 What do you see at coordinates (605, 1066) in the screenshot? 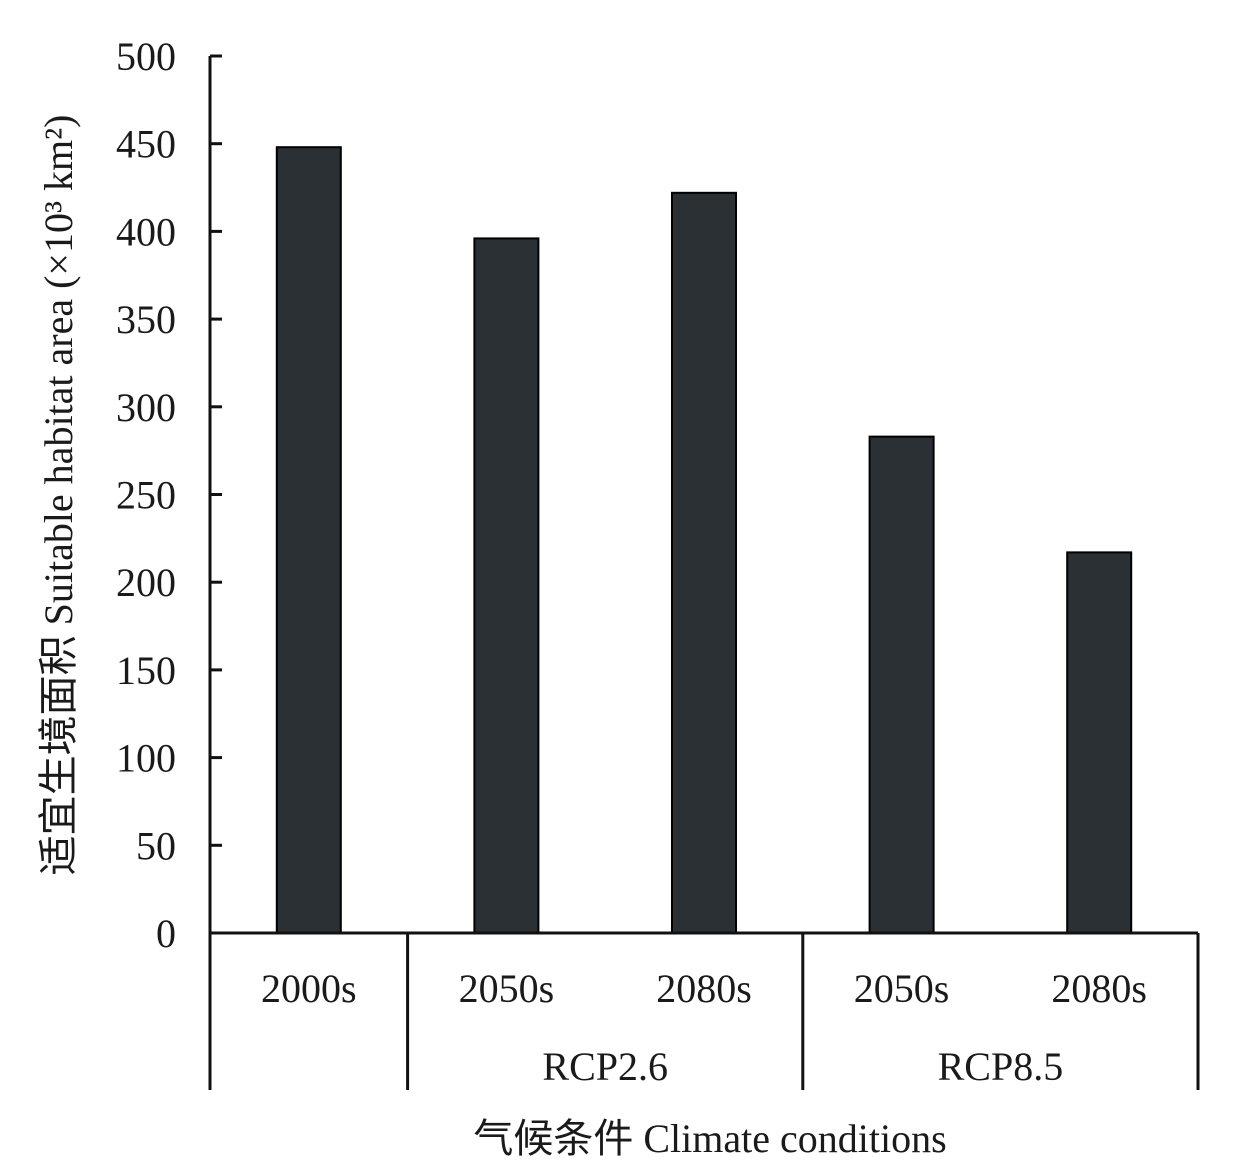
I see `x-group-label: RCP2.6` at bounding box center [605, 1066].